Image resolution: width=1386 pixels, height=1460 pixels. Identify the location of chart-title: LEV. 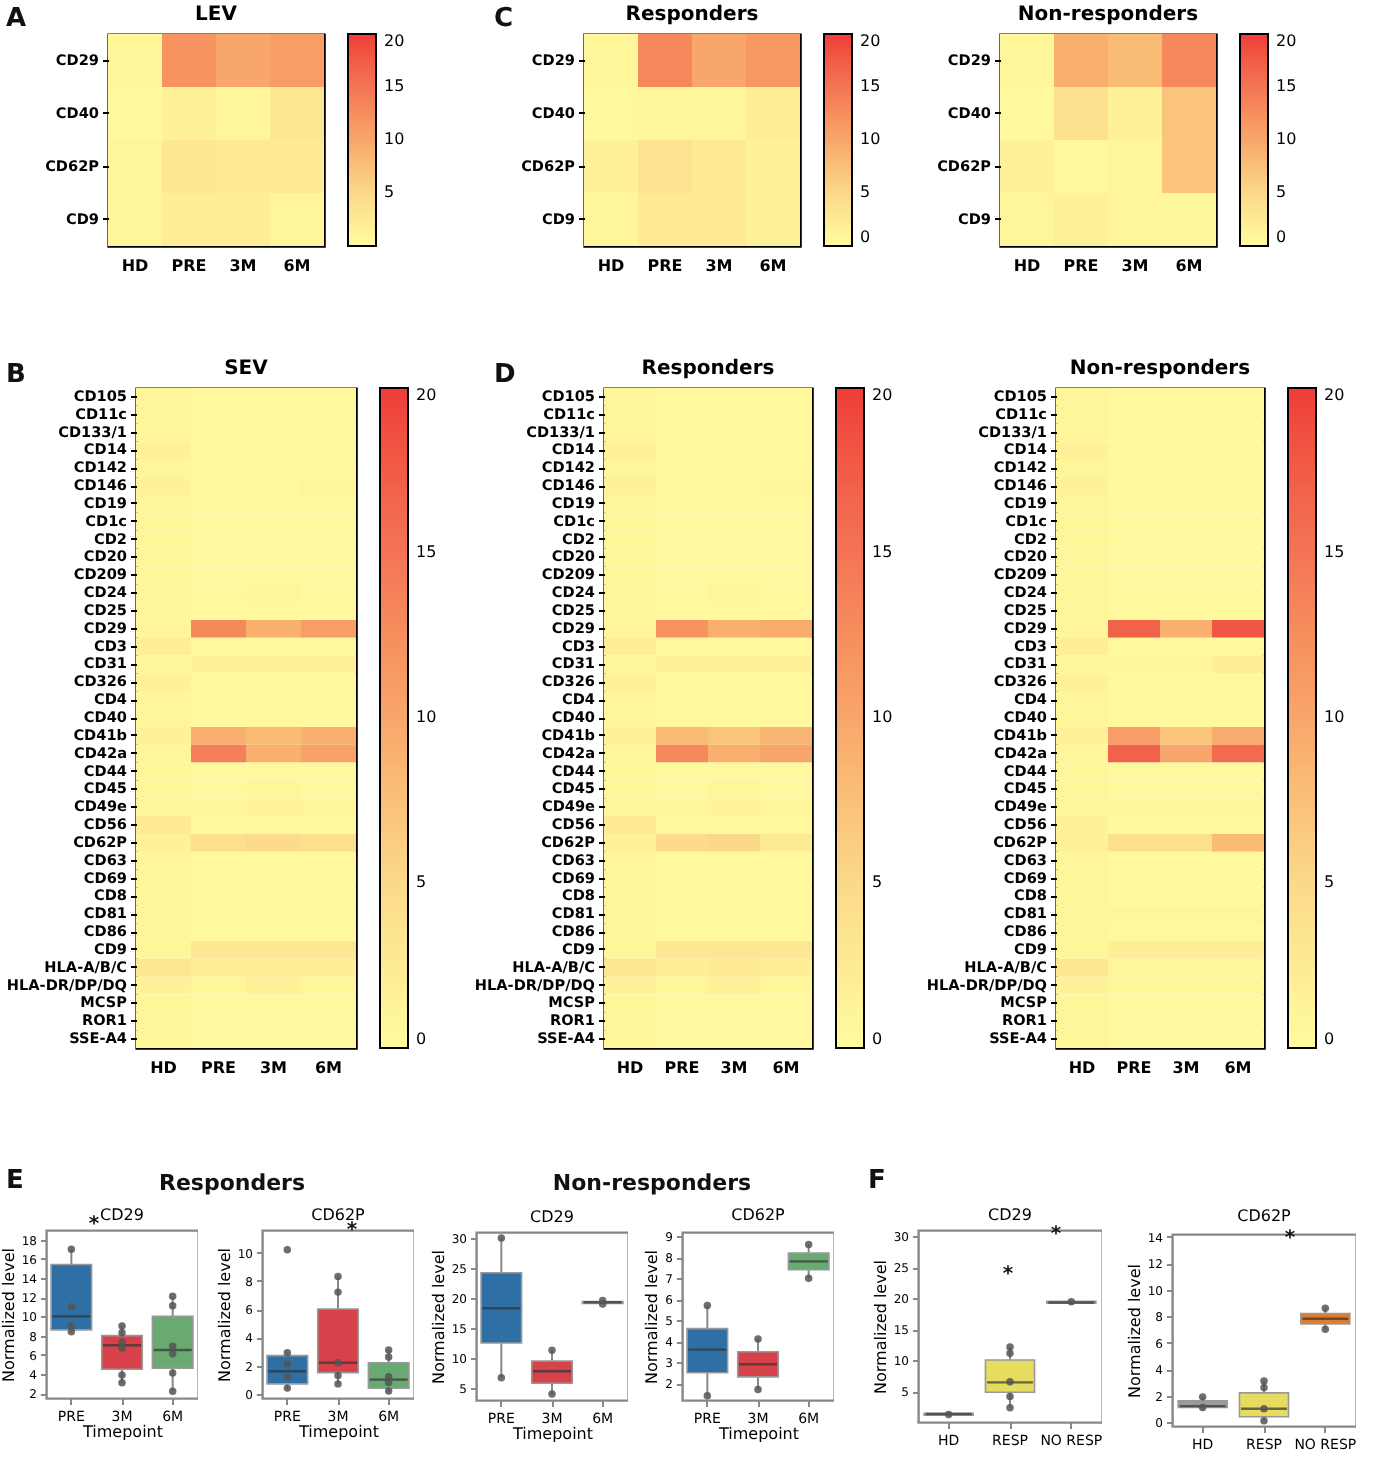
(216, 15).